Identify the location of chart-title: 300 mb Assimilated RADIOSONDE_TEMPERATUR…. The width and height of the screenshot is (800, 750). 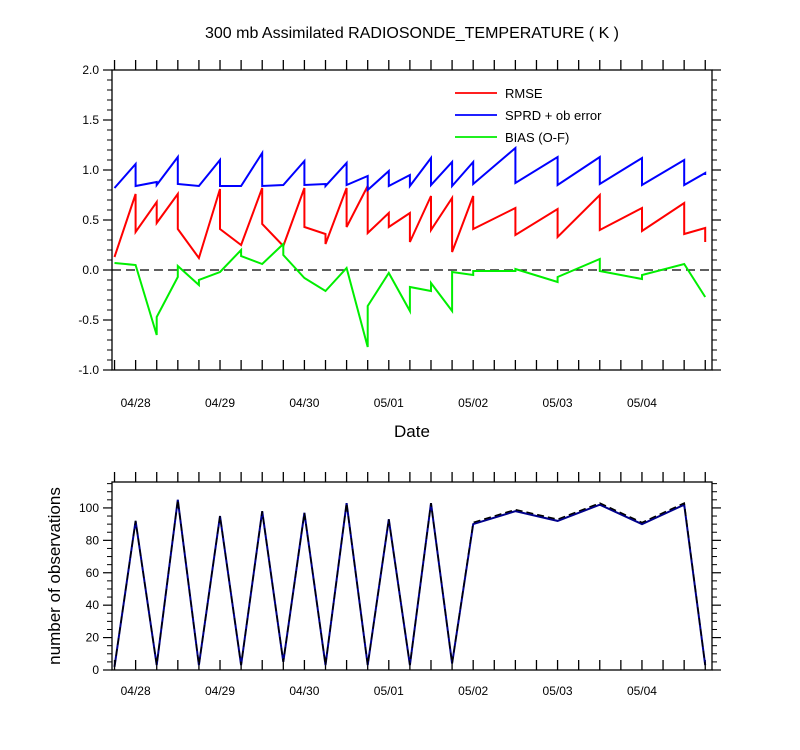
(412, 33).